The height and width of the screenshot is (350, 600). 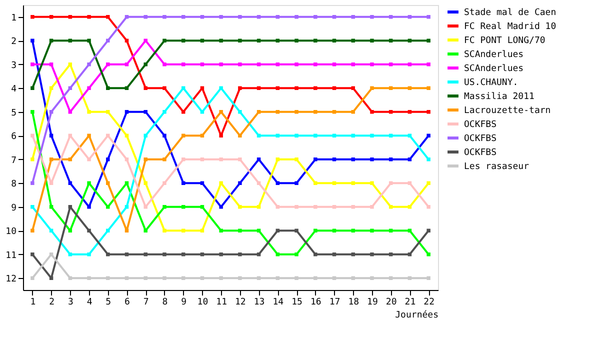 What do you see at coordinates (507, 111) in the screenshot?
I see `legend-label: Lacrouzette-tarn` at bounding box center [507, 111].